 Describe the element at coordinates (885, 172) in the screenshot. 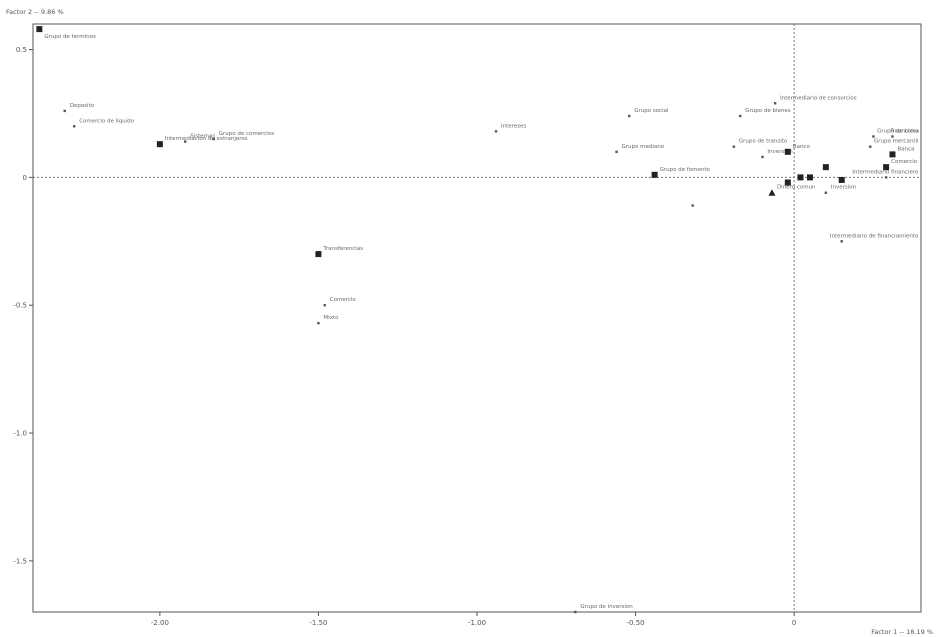

I see `point-label: Intermediario financiero` at that location.